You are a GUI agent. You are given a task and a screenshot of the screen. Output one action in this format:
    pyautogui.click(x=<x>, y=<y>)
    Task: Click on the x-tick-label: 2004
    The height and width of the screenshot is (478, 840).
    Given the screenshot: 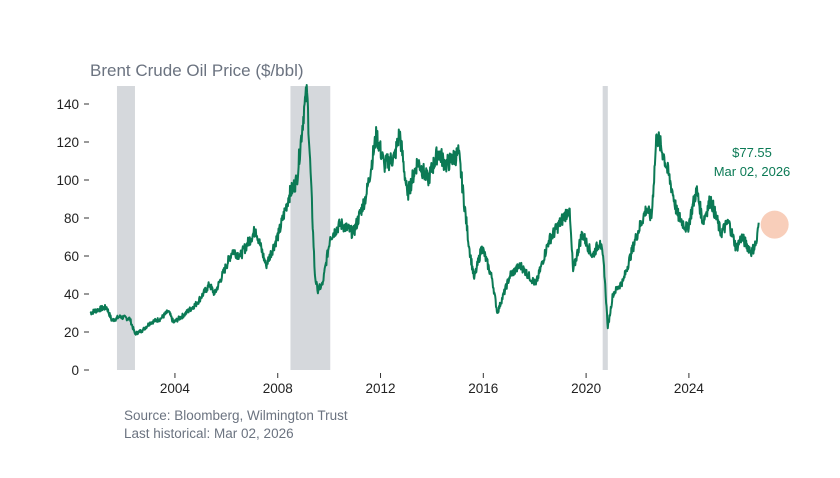 What is the action you would take?
    pyautogui.click(x=175, y=388)
    